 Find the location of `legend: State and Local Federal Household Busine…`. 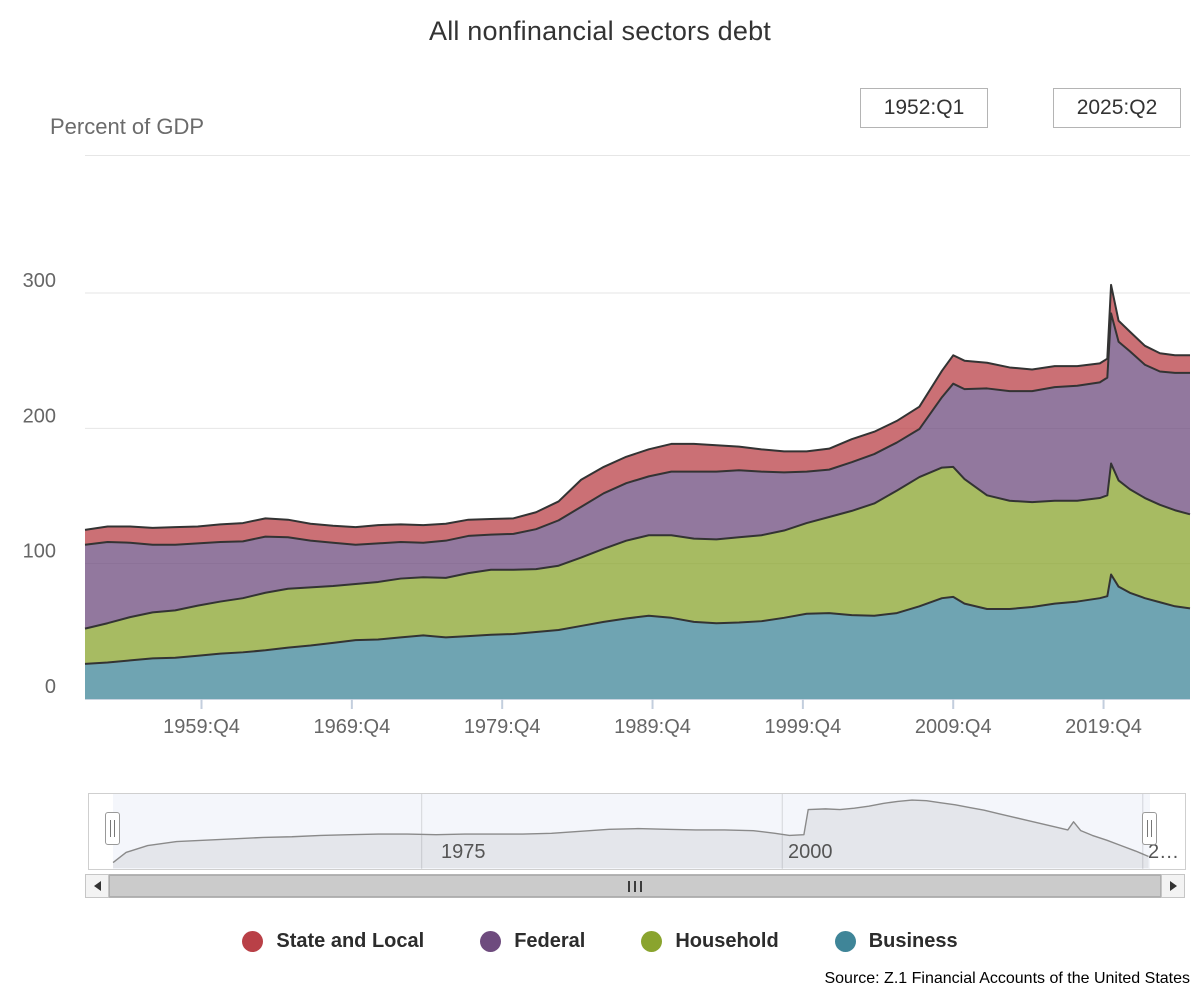

legend: State and Local Federal Household Busine… is located at coordinates (600, 941).